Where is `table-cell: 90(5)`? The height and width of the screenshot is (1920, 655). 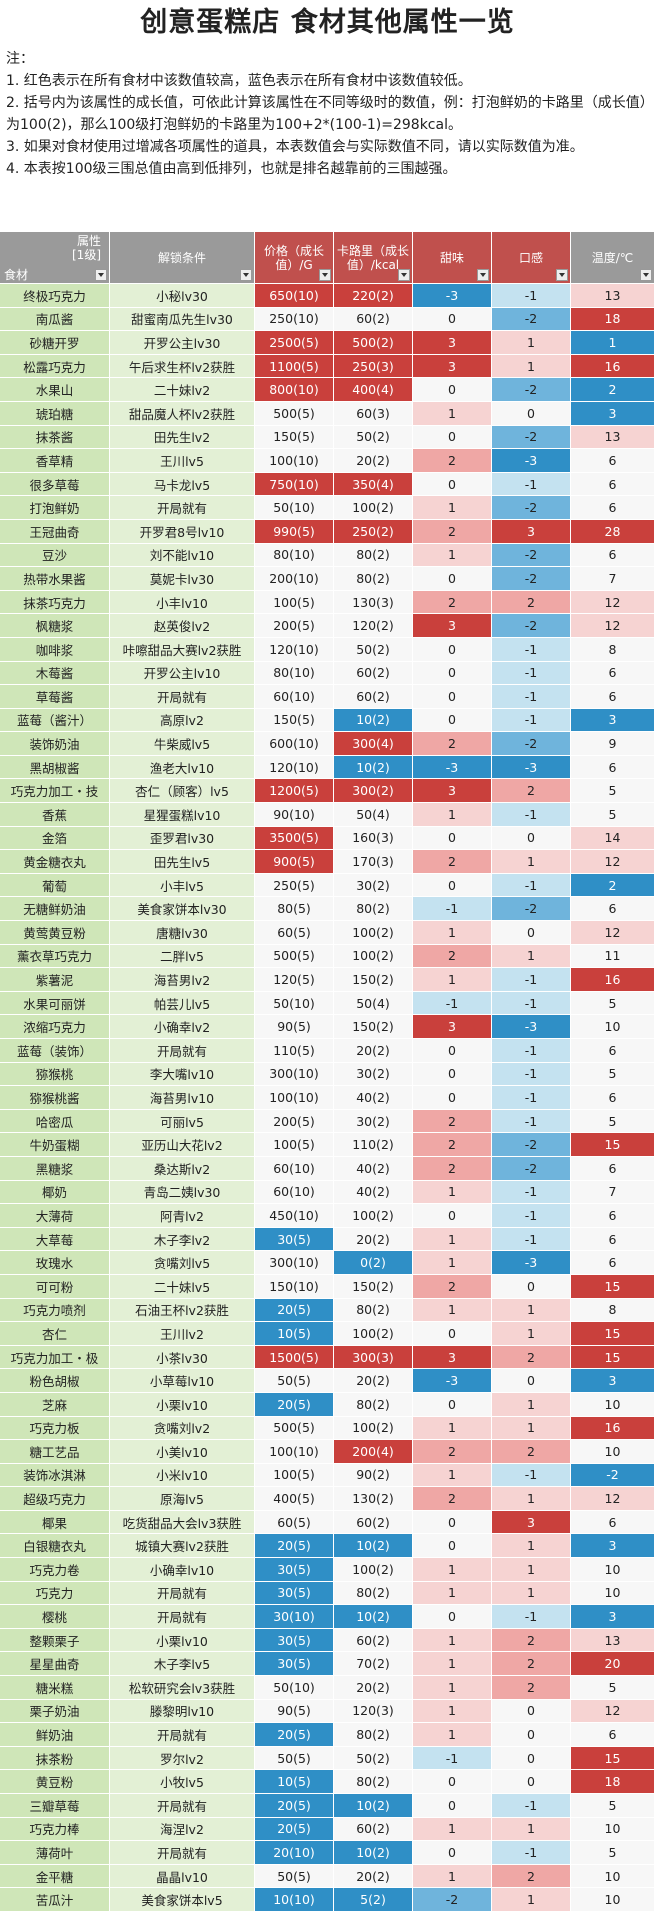 table-cell: 90(5) is located at coordinates (294, 1711).